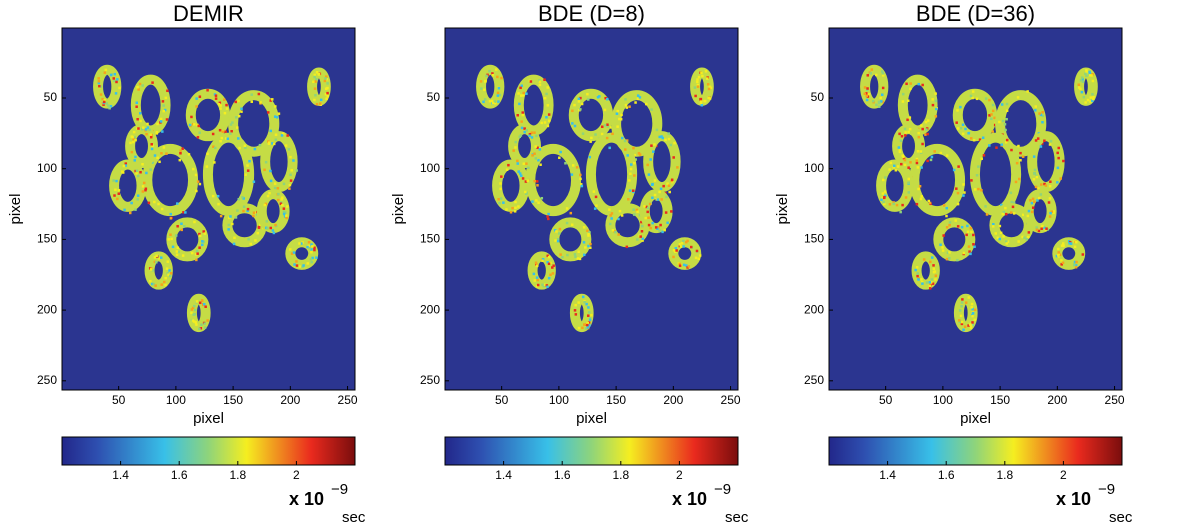 This screenshot has height=529, width=1185. I want to click on colorbar-tick-label: 1.8, so click(237, 475).